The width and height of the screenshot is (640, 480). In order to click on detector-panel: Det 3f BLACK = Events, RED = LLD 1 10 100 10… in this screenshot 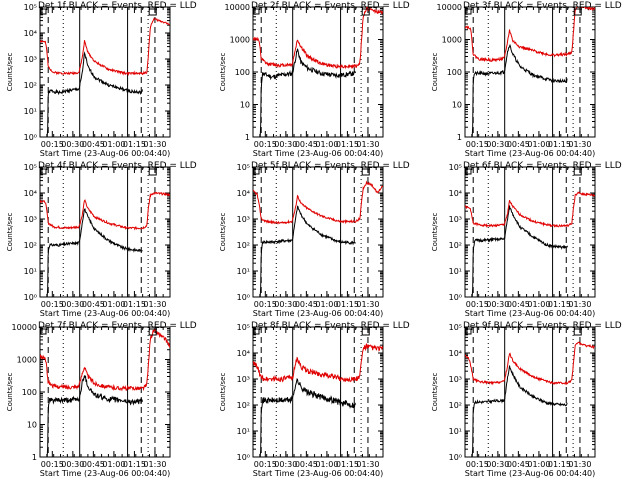, I will do `click(526, 79)`.